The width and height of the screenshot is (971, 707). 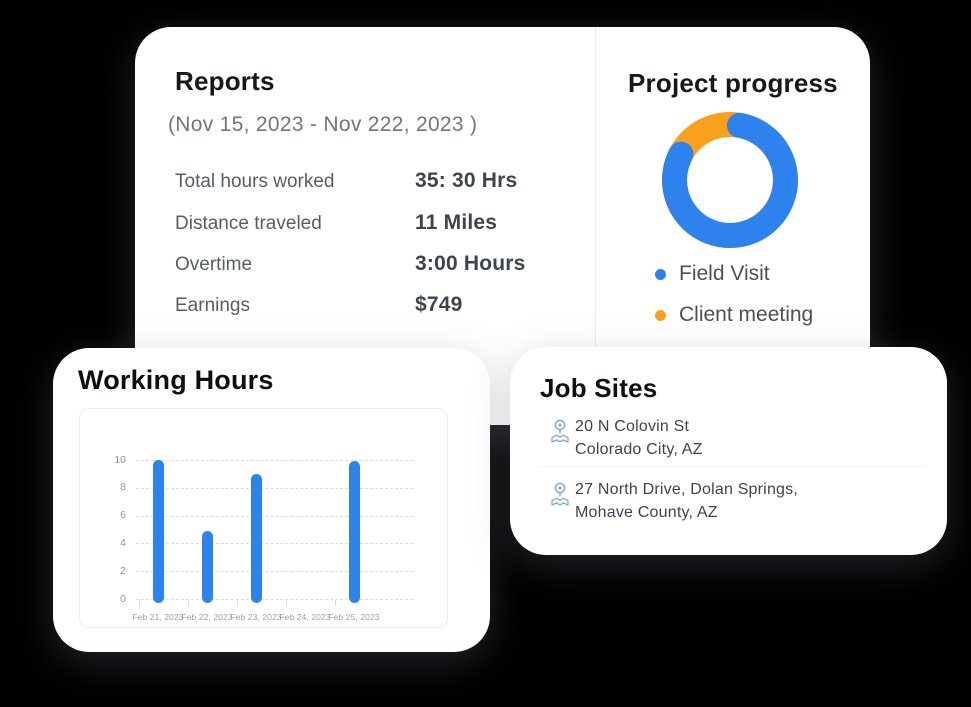 What do you see at coordinates (123, 542) in the screenshot?
I see `y-axis-tick-label: 4` at bounding box center [123, 542].